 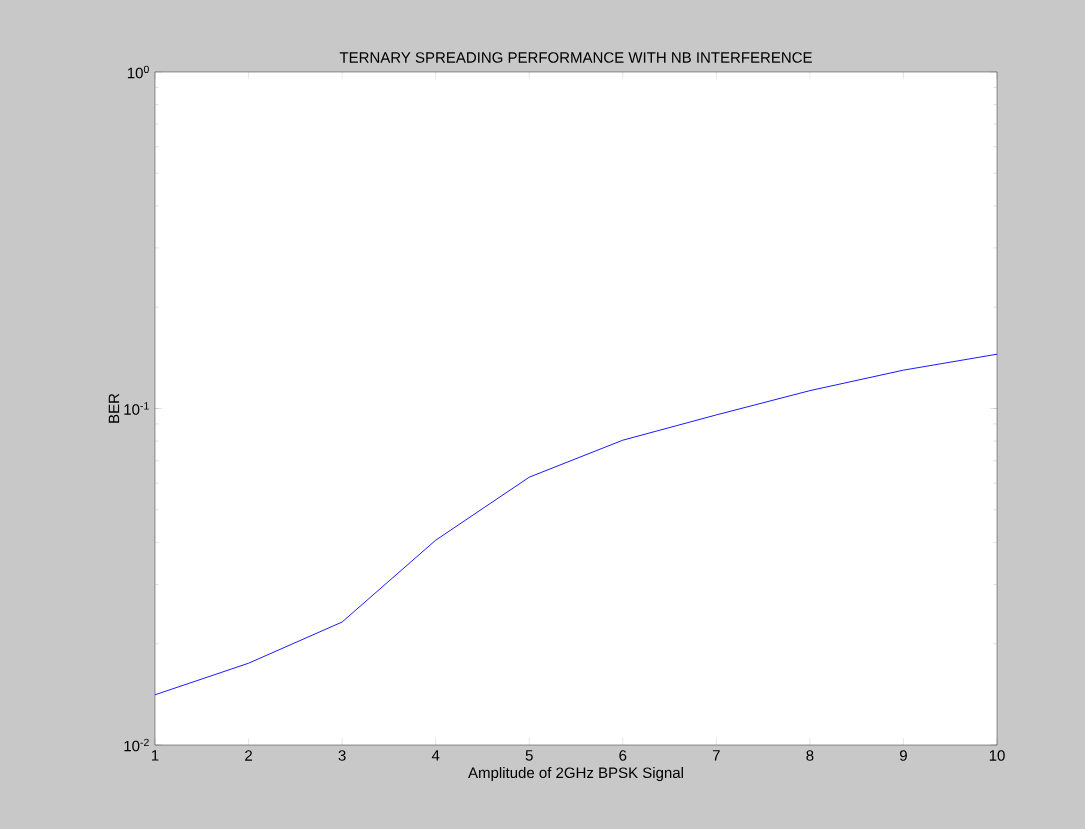 What do you see at coordinates (903, 755) in the screenshot?
I see `x-tick-label: 9` at bounding box center [903, 755].